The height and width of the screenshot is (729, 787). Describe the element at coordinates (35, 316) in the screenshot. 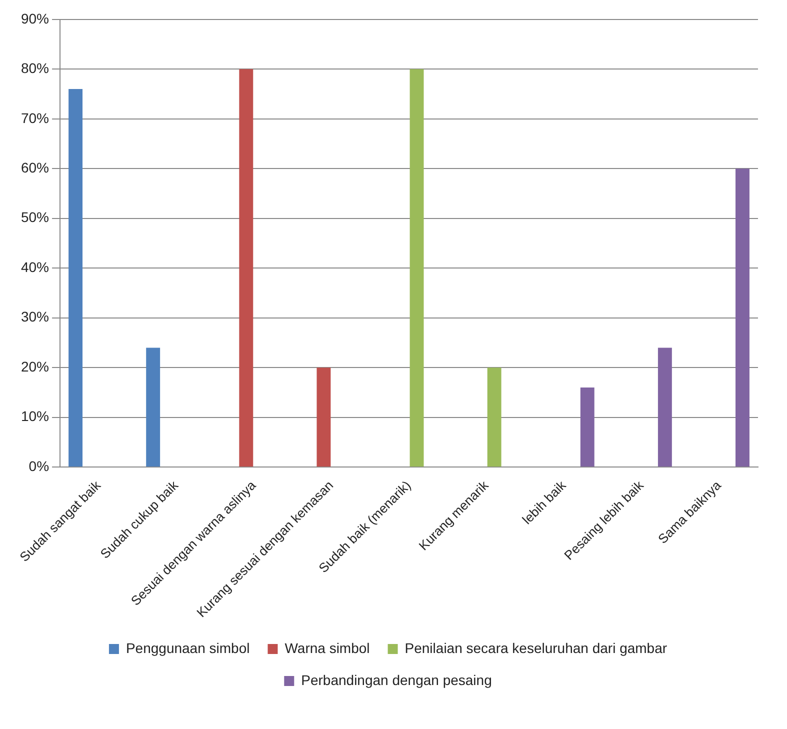

I see `y-tick-label: 30%` at that location.